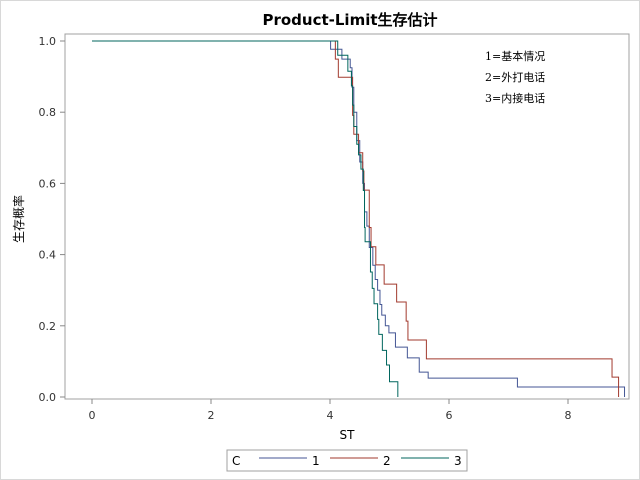  Describe the element at coordinates (515, 98) in the screenshot. I see `annotation-3: 3=内接电话` at that location.